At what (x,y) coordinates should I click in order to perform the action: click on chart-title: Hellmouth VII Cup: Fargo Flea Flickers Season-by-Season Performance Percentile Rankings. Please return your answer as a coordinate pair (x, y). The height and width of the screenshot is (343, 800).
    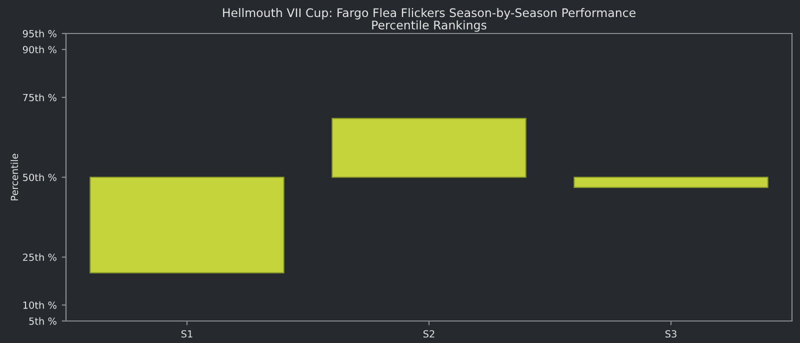
    Looking at the image, I should click on (429, 20).